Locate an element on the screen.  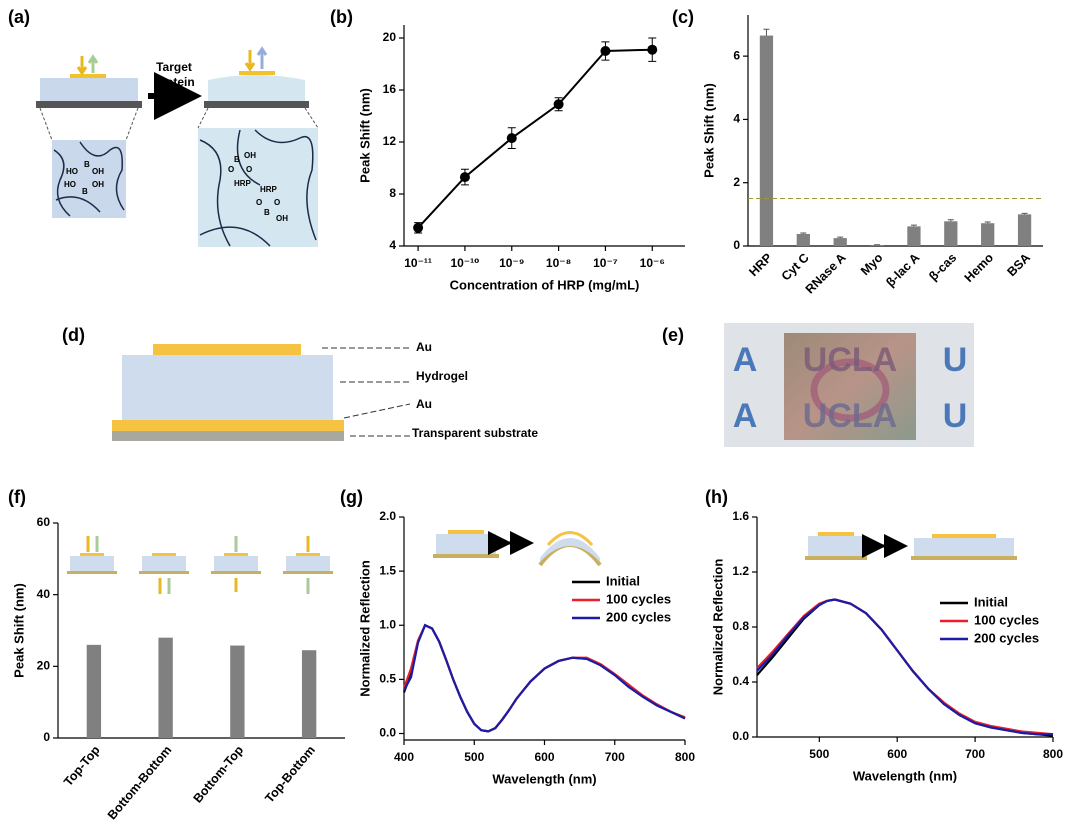
arrow-label: Protein is located at coordinates (173, 82).